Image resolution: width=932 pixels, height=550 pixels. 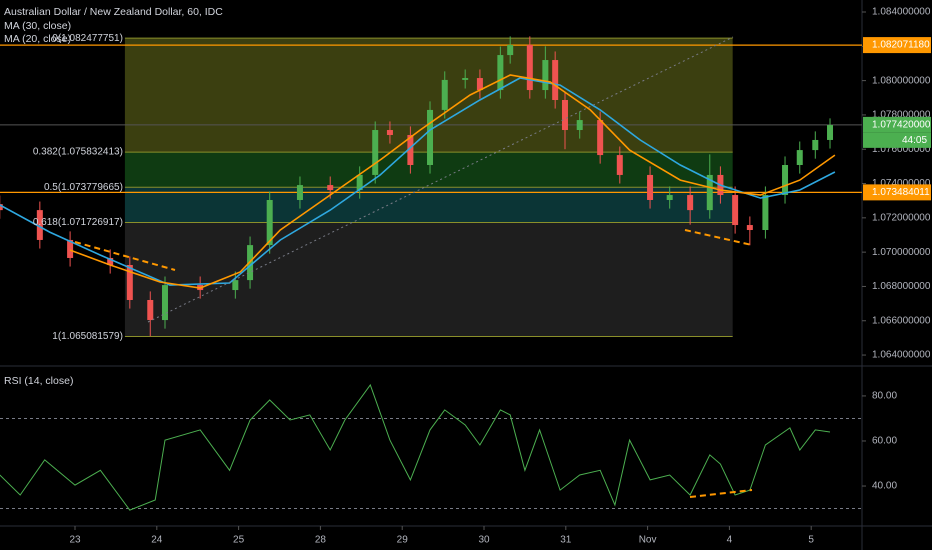 What do you see at coordinates (901, 320) in the screenshot?
I see `y-tick-label: 1.066000000` at bounding box center [901, 320].